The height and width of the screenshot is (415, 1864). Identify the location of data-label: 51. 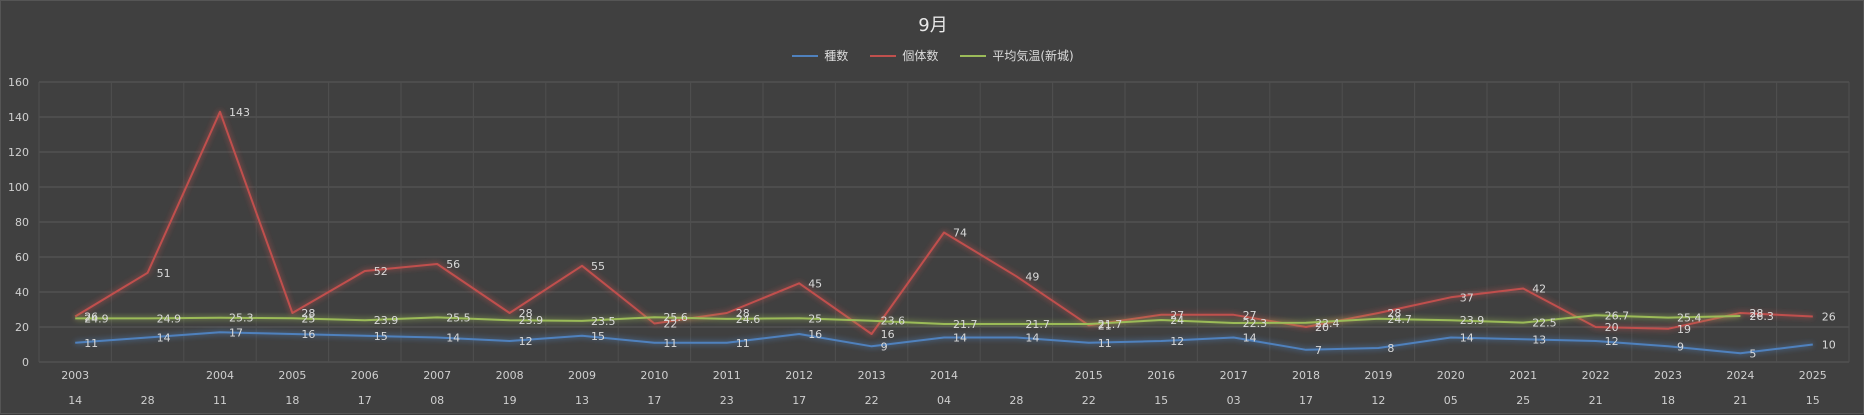
(164, 273).